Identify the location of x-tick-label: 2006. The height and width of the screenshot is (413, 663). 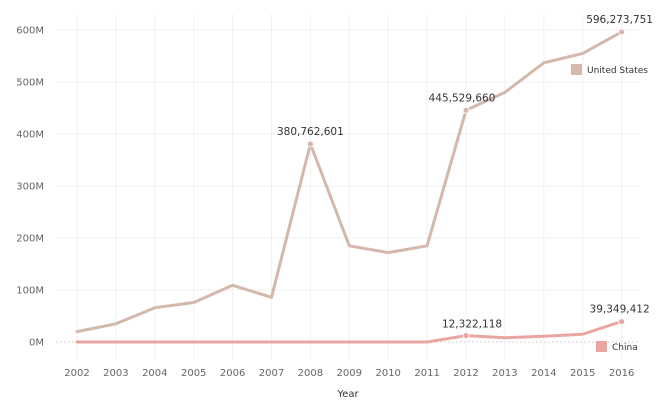
(232, 373).